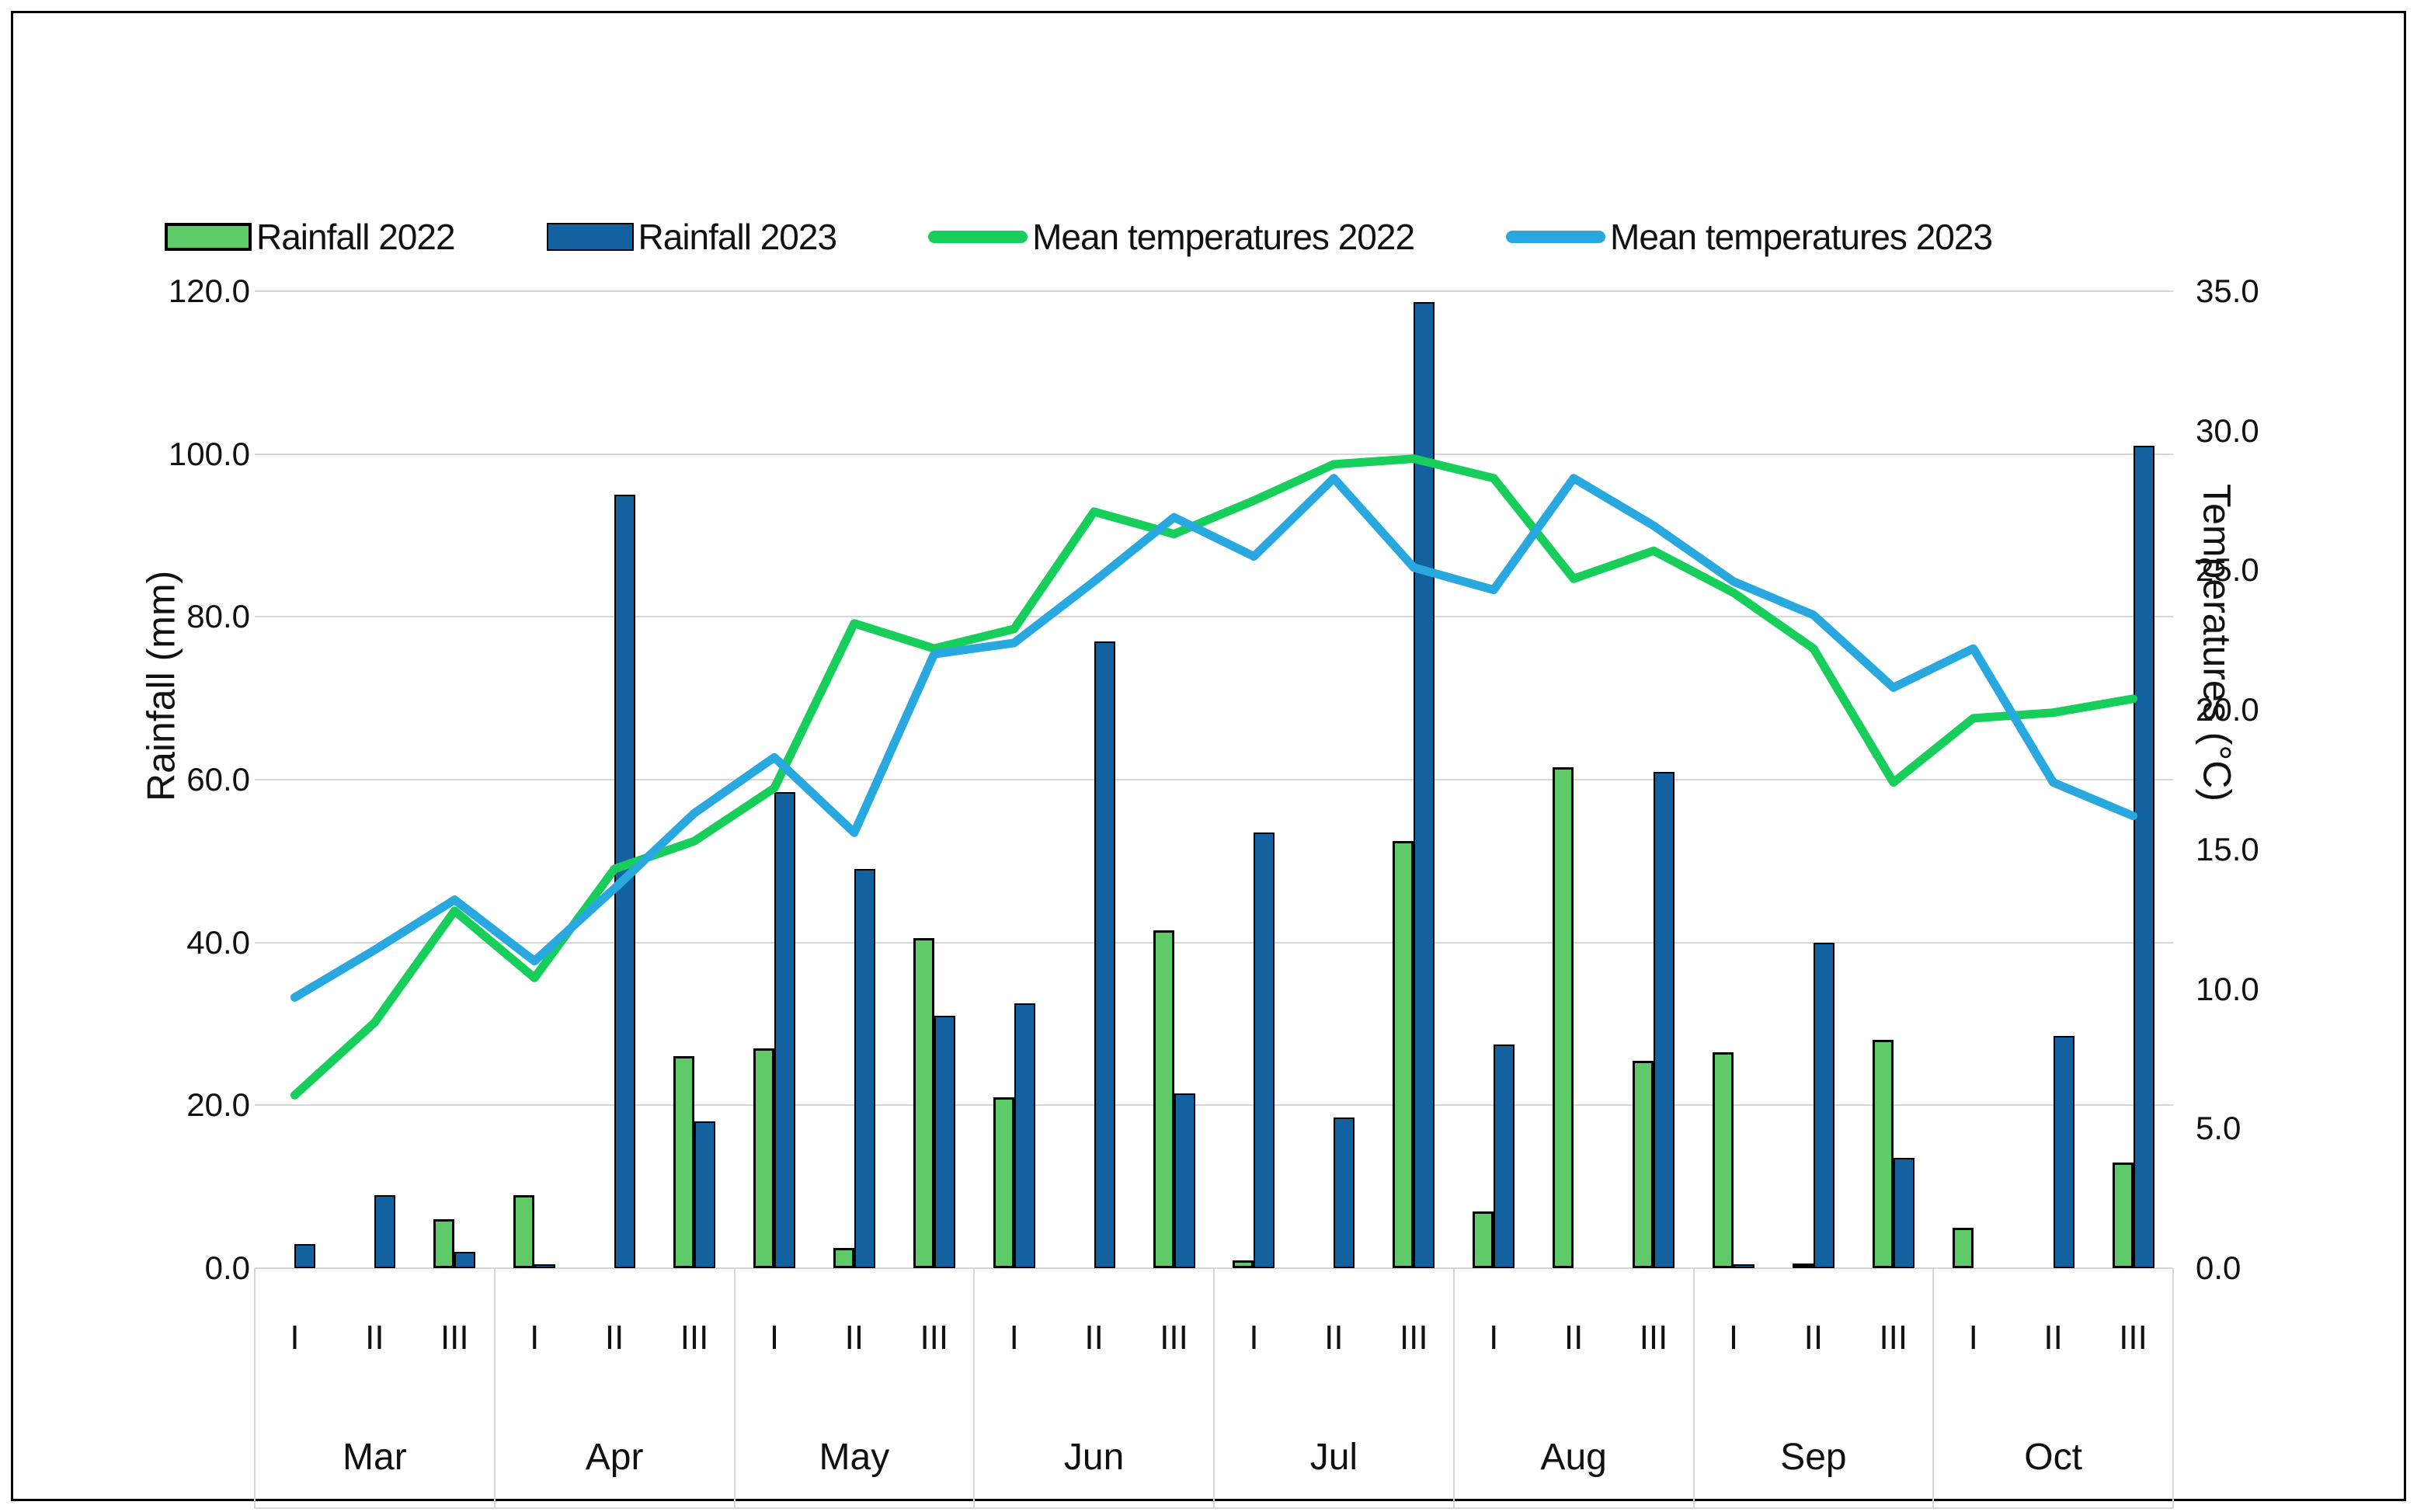  Describe the element at coordinates (2227, 988) in the screenshot. I see `right-axis-tick-label: 10.0` at that location.